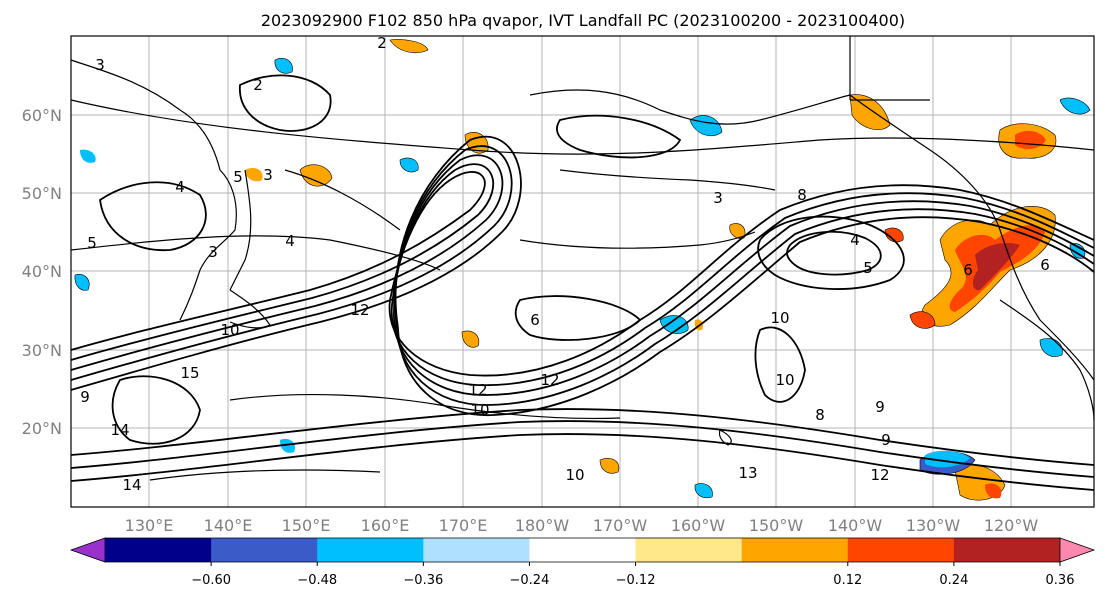 The width and height of the screenshot is (1105, 601). I want to click on alaska-coastline, so click(690, 107).